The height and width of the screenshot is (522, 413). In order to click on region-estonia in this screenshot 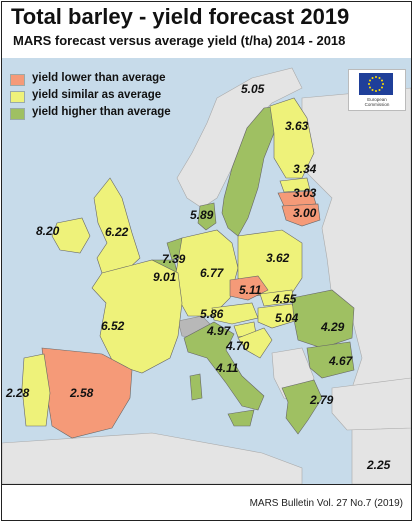, I will do `click(295, 185)`.